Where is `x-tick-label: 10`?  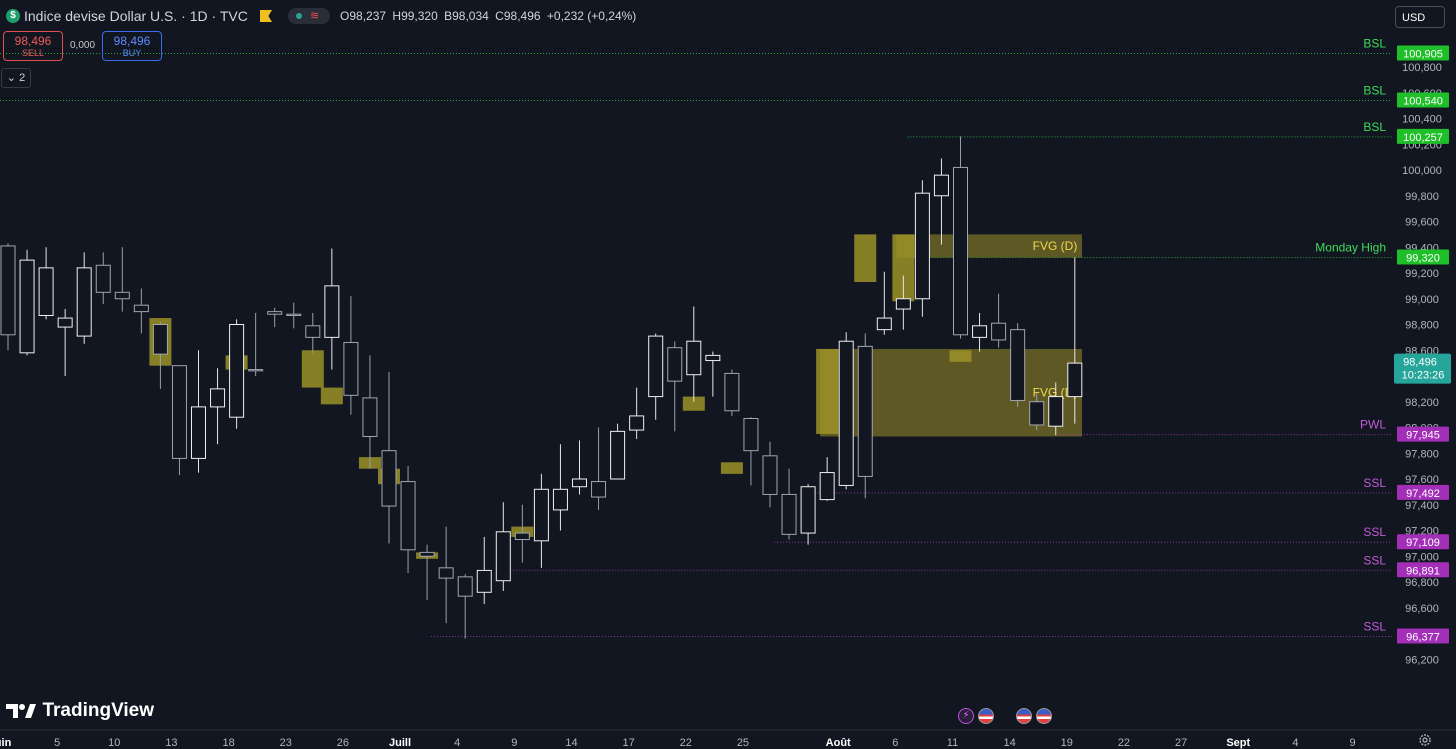
x-tick-label: 10 is located at coordinates (114, 743).